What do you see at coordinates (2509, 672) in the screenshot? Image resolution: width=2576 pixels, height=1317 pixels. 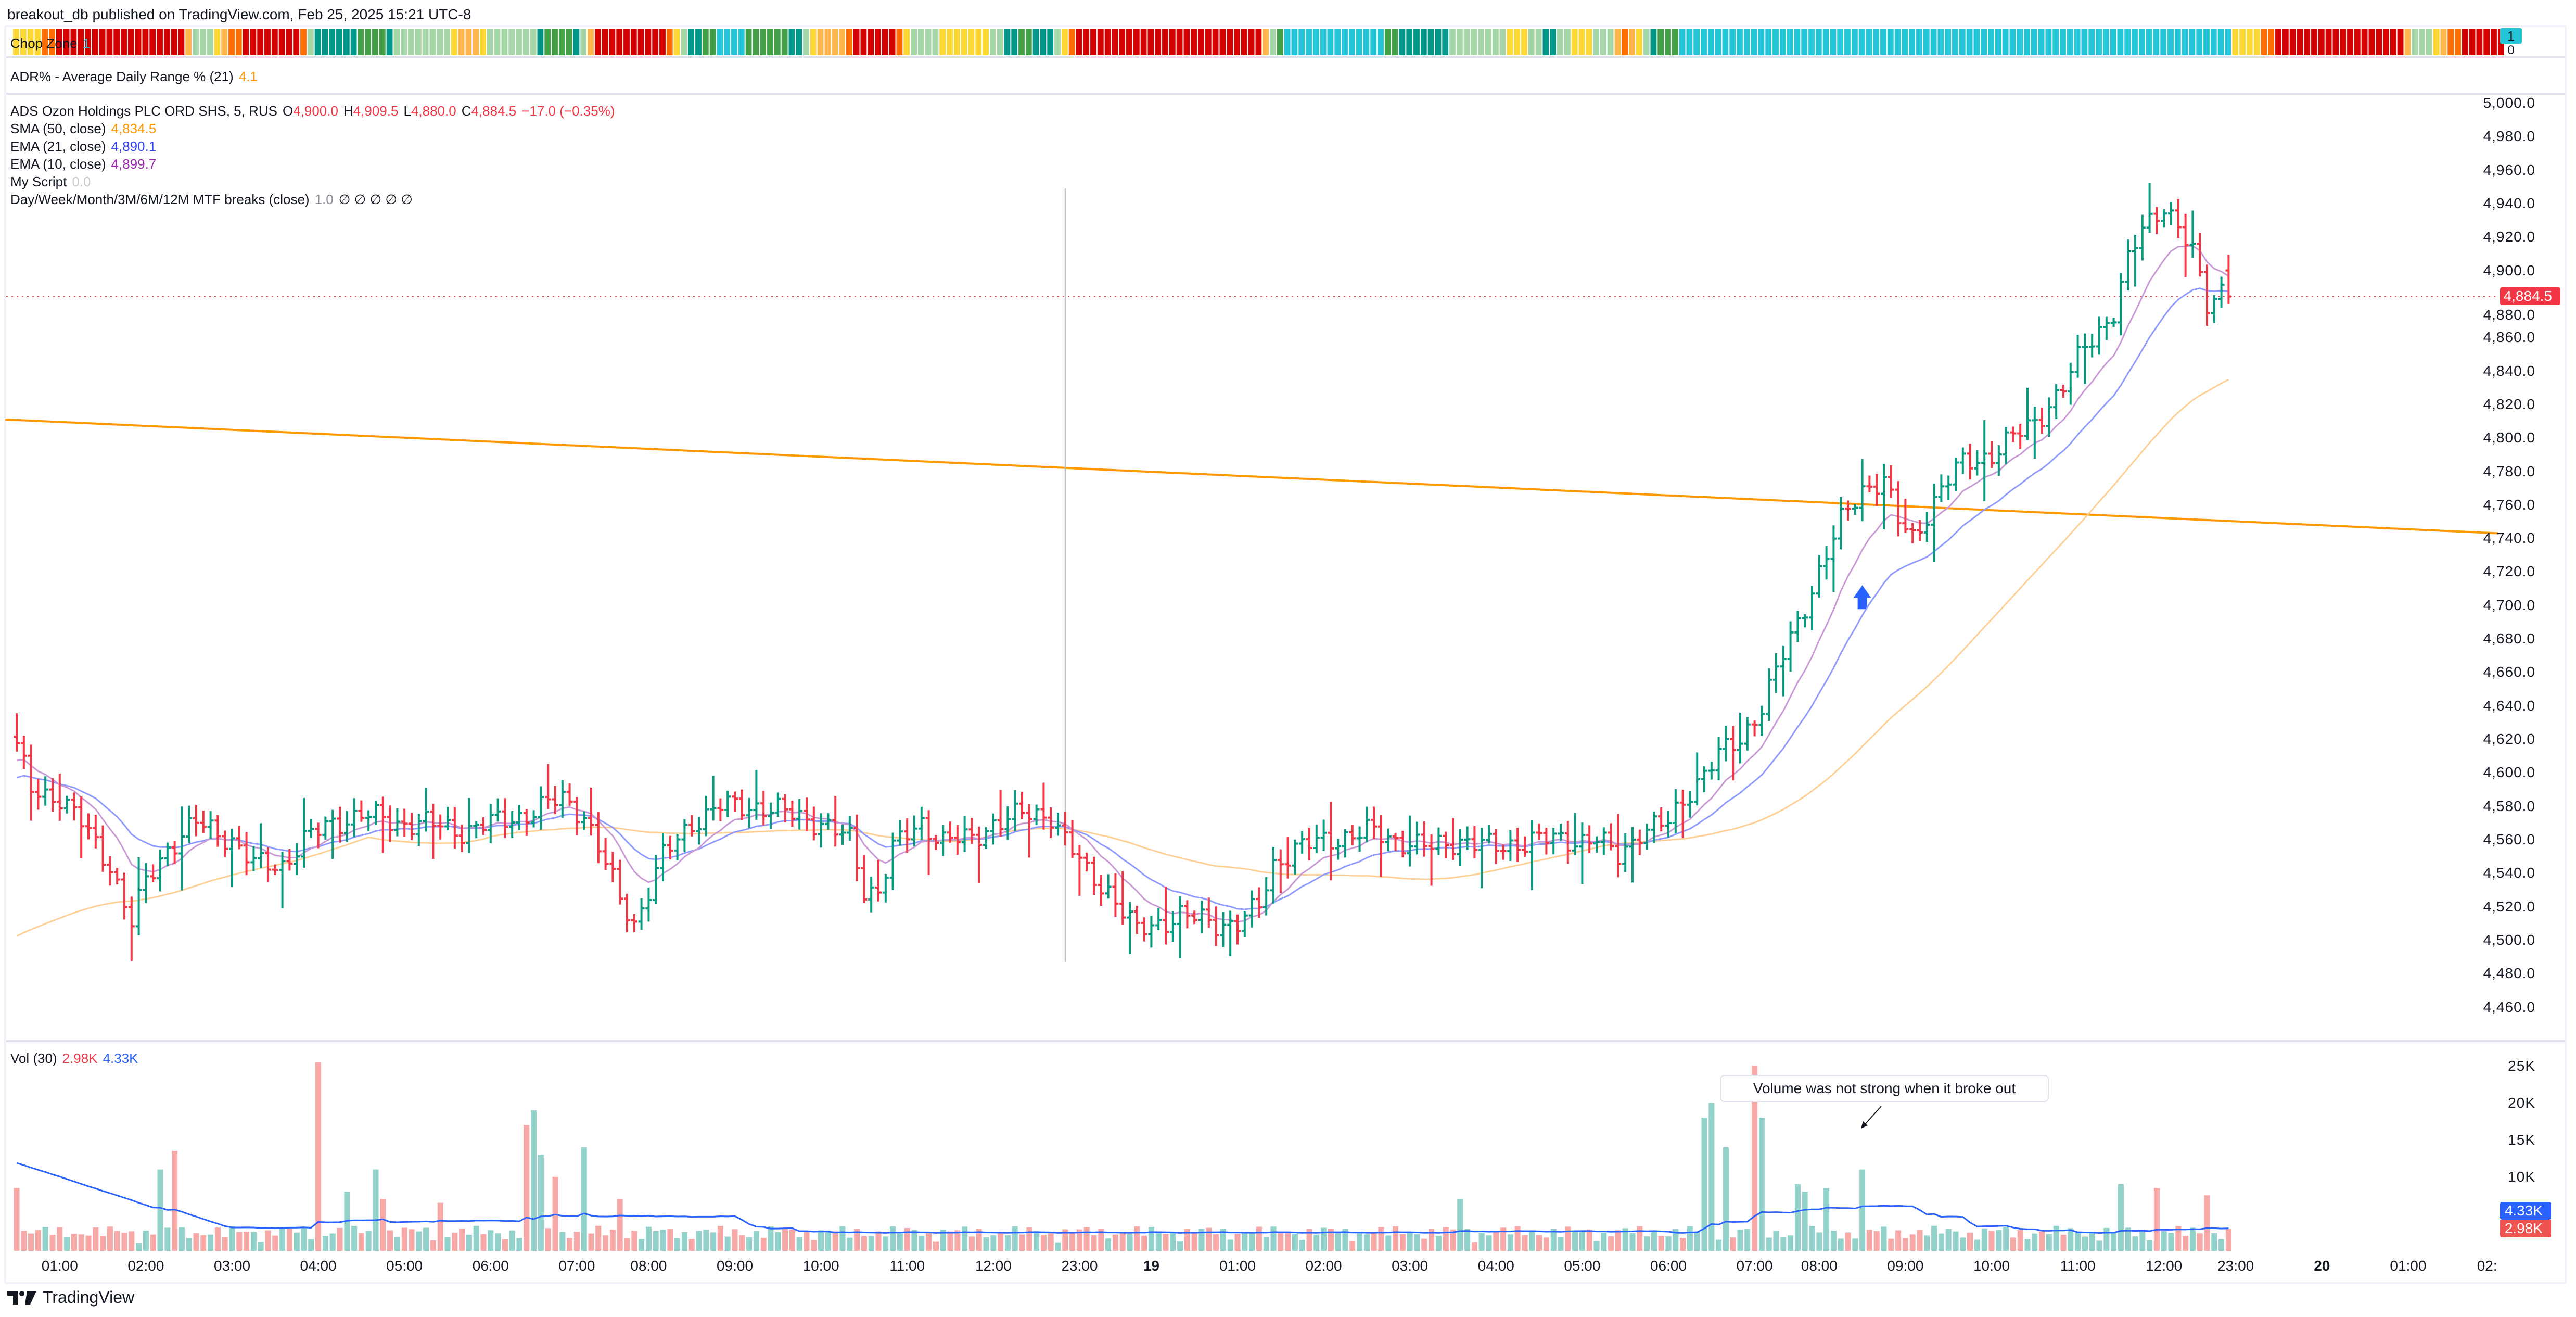 I see `price-axis-label: 4,660.0` at bounding box center [2509, 672].